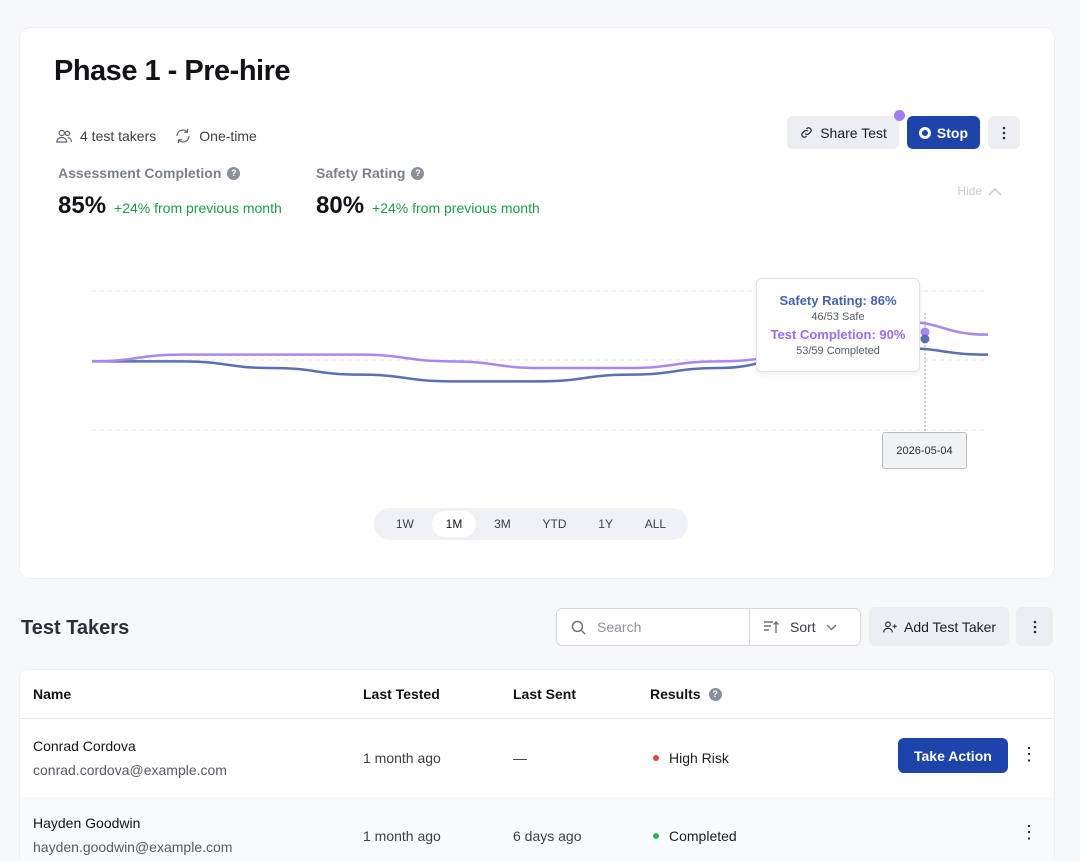 The width and height of the screenshot is (1080, 861). Describe the element at coordinates (75, 628) in the screenshot. I see `test-takers-title: Test Takers` at that location.